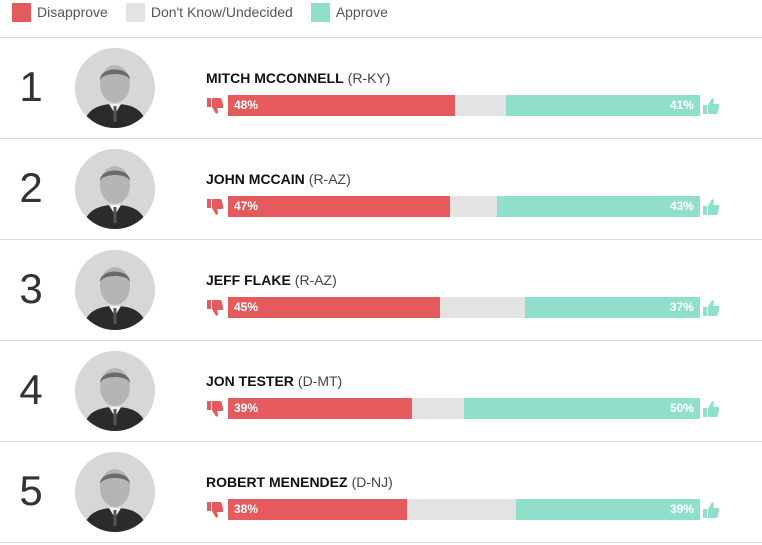 This screenshot has width=762, height=545. I want to click on approval-bar-group: 47% 43%, so click(466, 206).